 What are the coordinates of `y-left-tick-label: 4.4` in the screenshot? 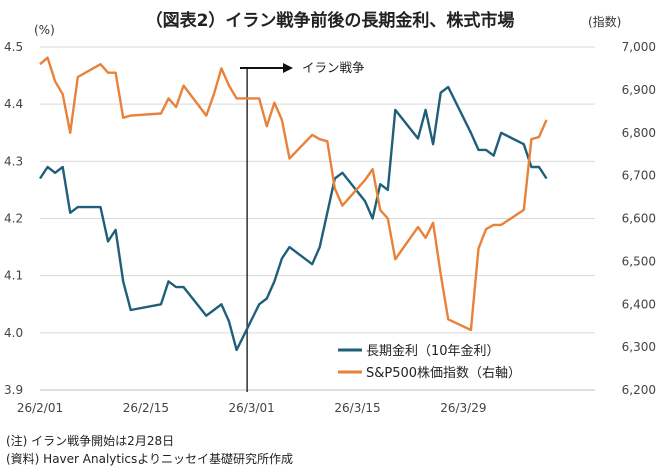 It's located at (13, 104).